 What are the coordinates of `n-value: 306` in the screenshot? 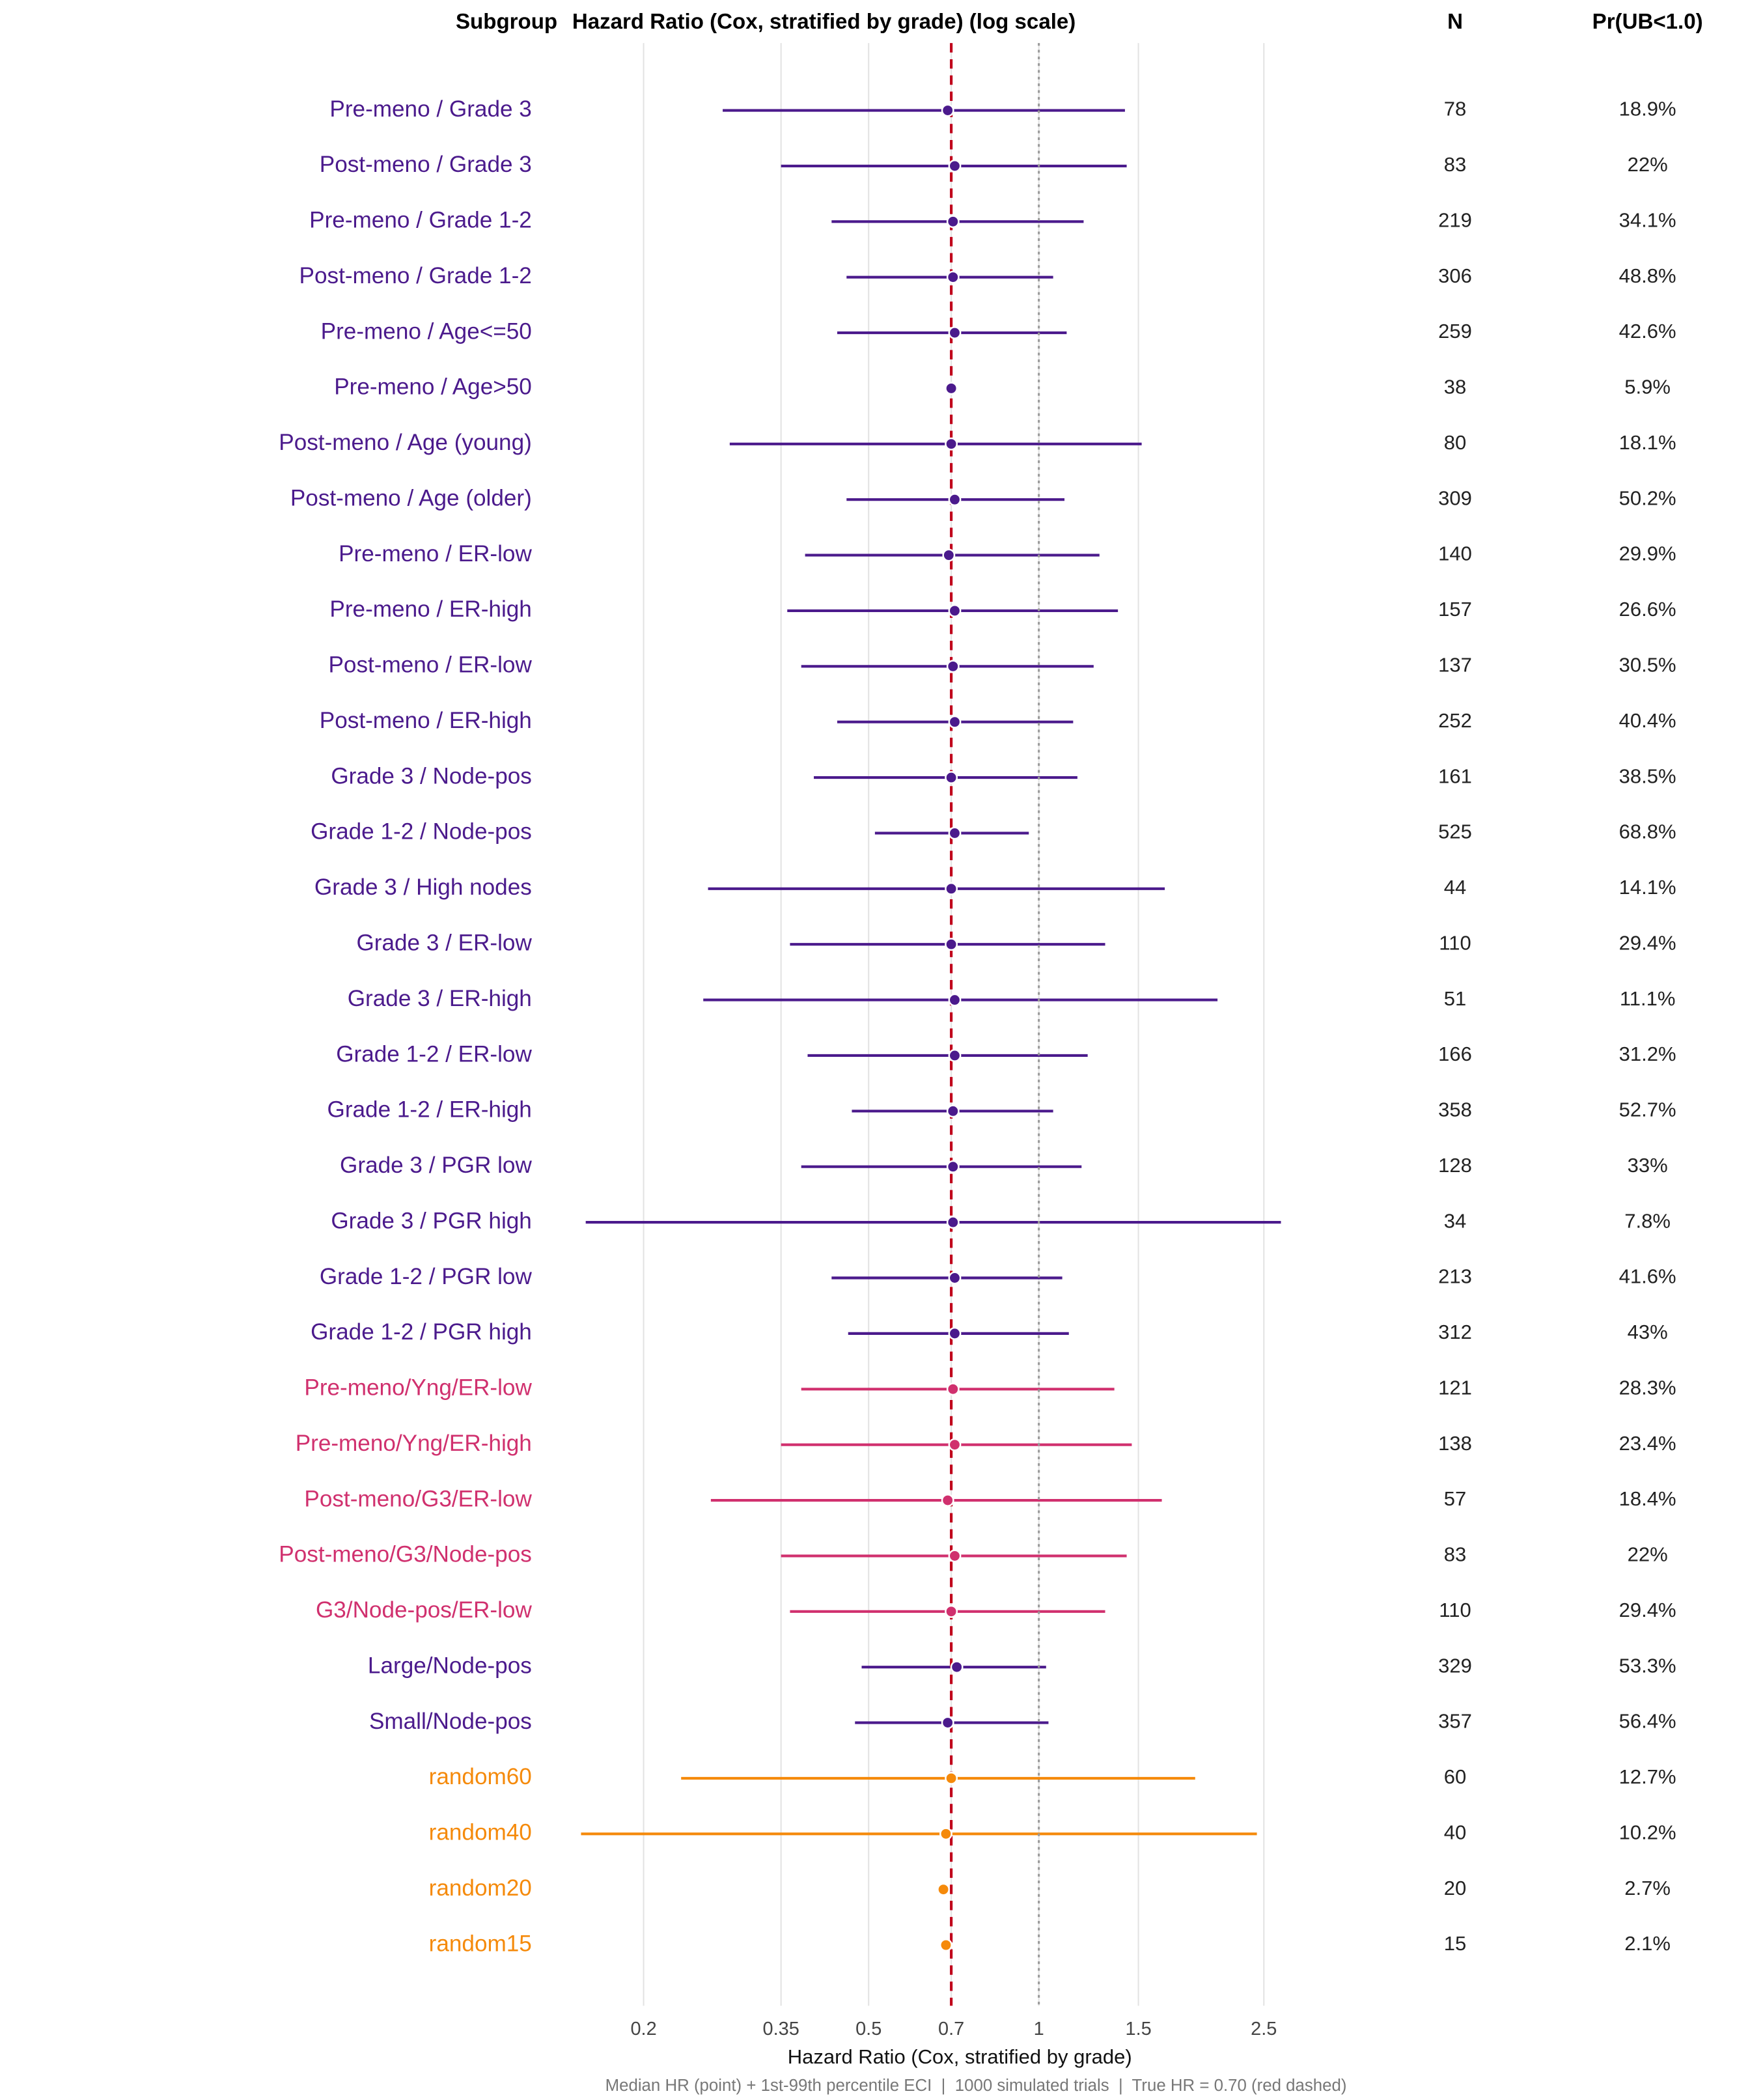 It's located at (1455, 275).